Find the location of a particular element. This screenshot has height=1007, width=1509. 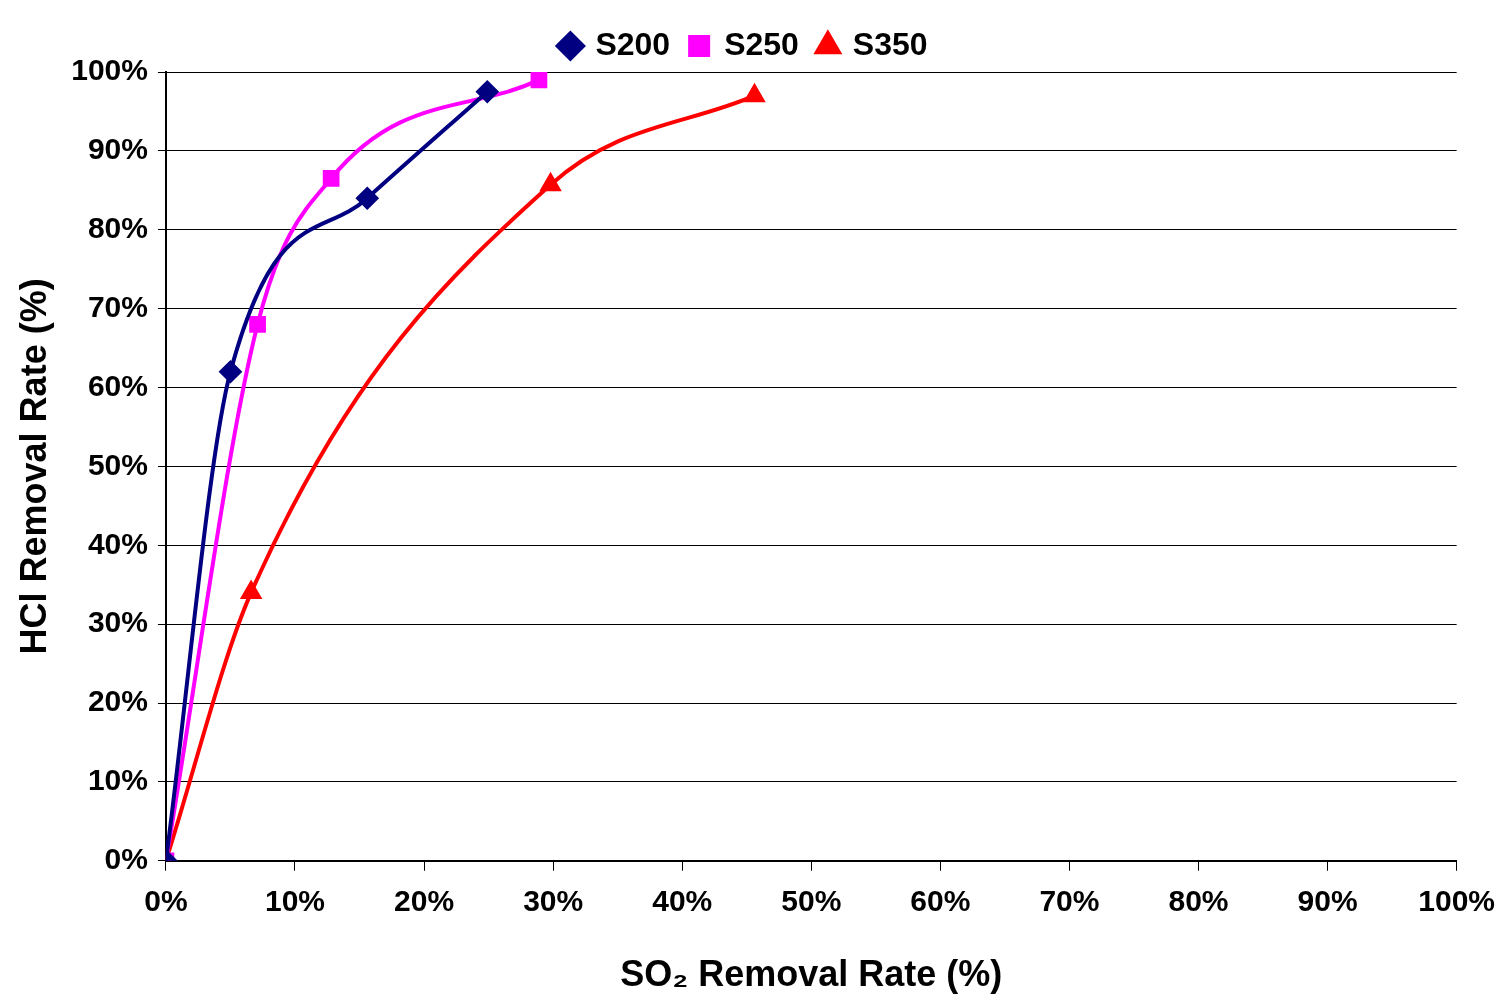

y-tick-label: 100% is located at coordinates (109, 70).